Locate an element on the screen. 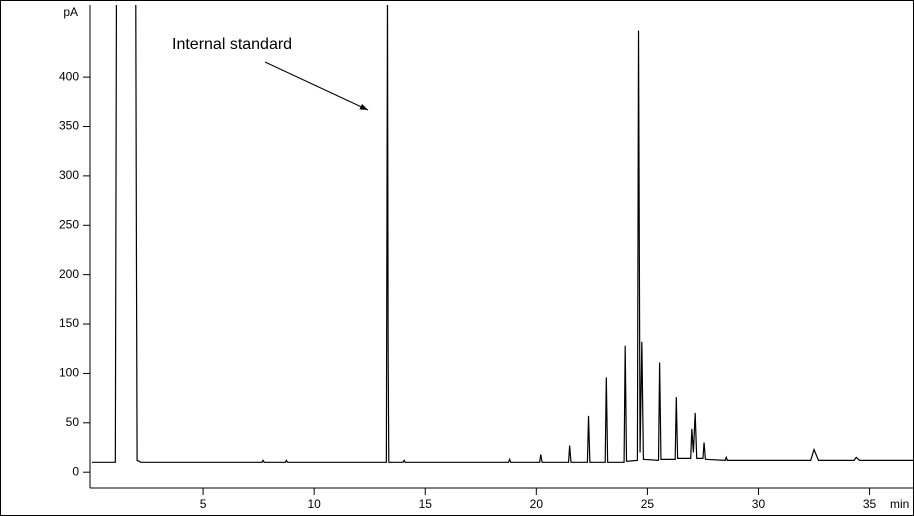 This screenshot has width=914, height=516. annotation-arrow is located at coordinates (316, 86).